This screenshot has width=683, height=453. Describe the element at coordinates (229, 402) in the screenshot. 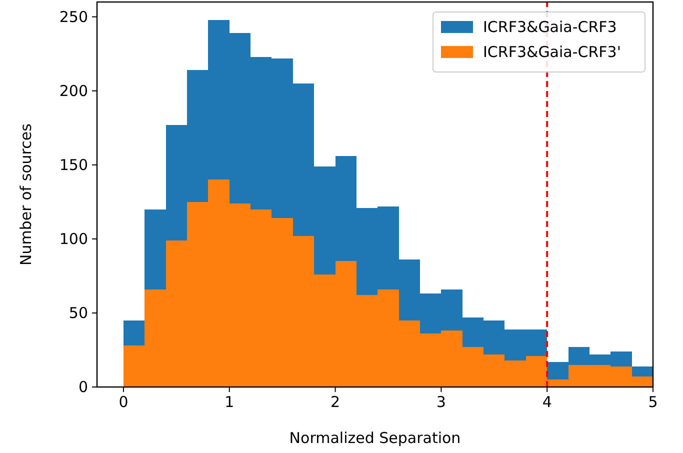

I see `x-tick-label: 1` at that location.